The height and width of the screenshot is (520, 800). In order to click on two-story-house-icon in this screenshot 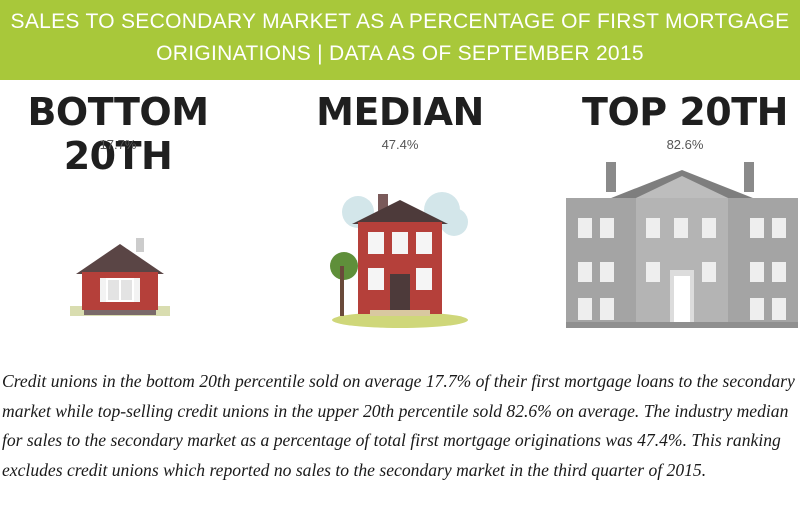, I will do `click(399, 260)`.